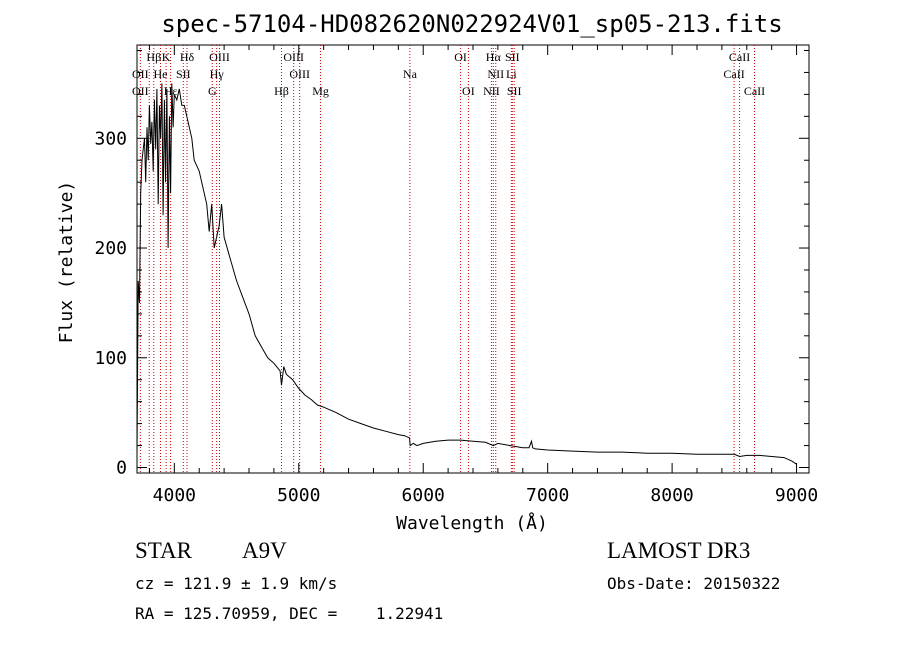  I want to click on obs-date-text: Obs-Date: 20150322, so click(694, 583).